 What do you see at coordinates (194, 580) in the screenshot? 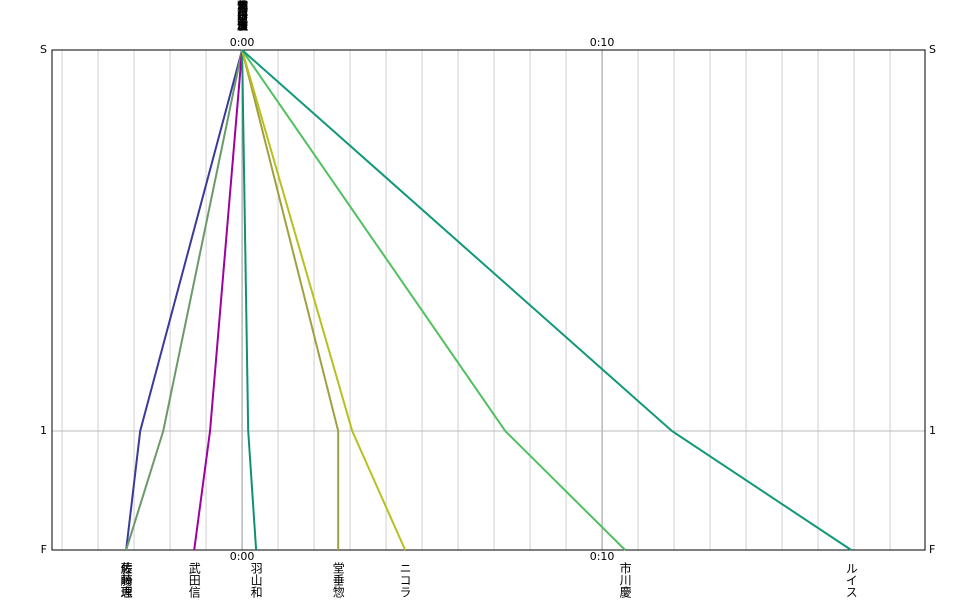
I see `series-label: 武田信` at bounding box center [194, 580].